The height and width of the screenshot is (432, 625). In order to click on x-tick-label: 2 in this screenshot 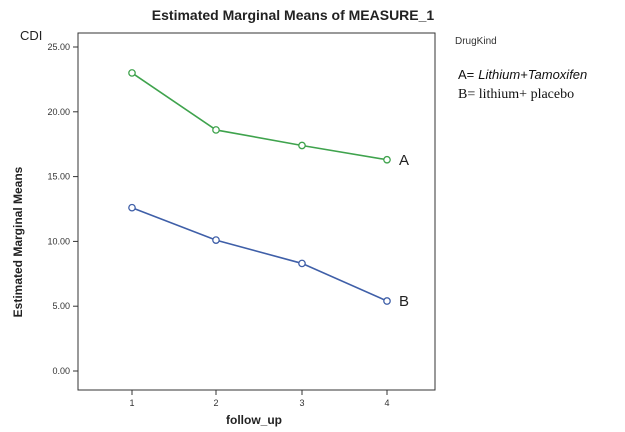, I will do `click(215, 403)`.